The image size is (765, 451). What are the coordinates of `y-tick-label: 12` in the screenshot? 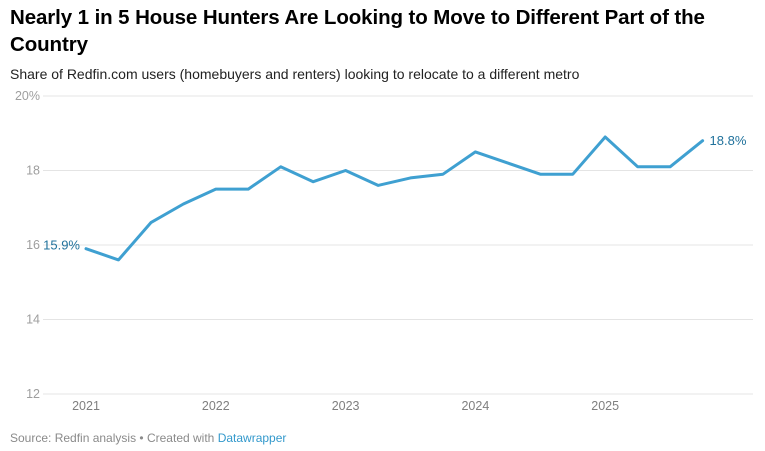 It's located at (33, 394).